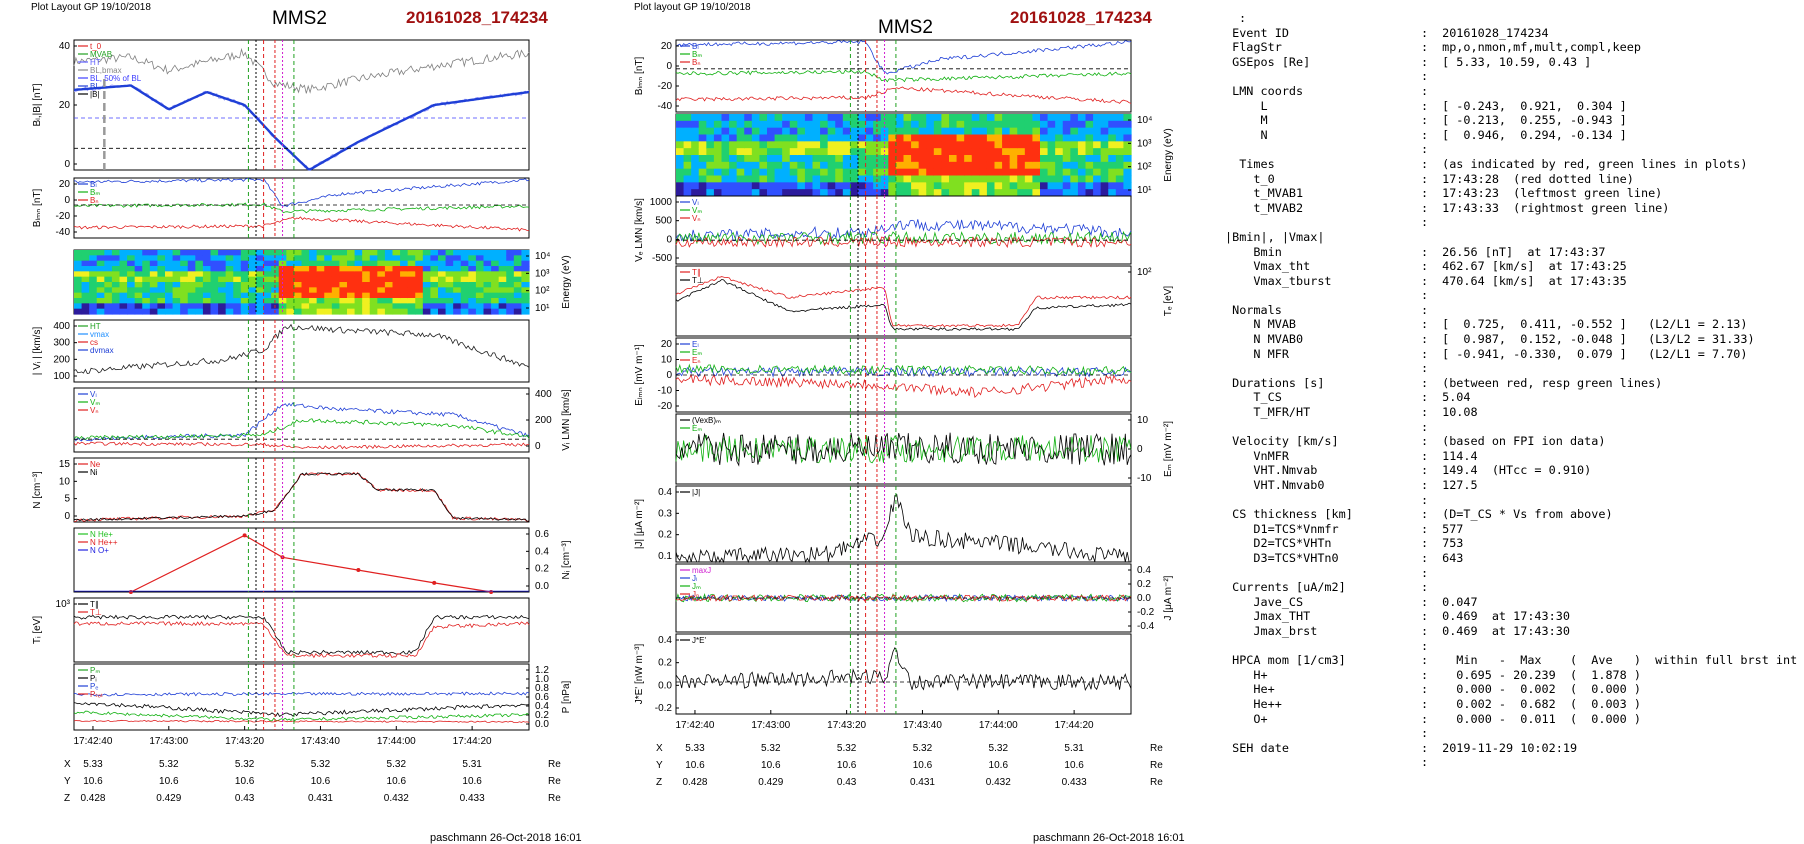 This screenshot has height=844, width=1804. I want to click on y-tick-label: 0.4, so click(542, 706).